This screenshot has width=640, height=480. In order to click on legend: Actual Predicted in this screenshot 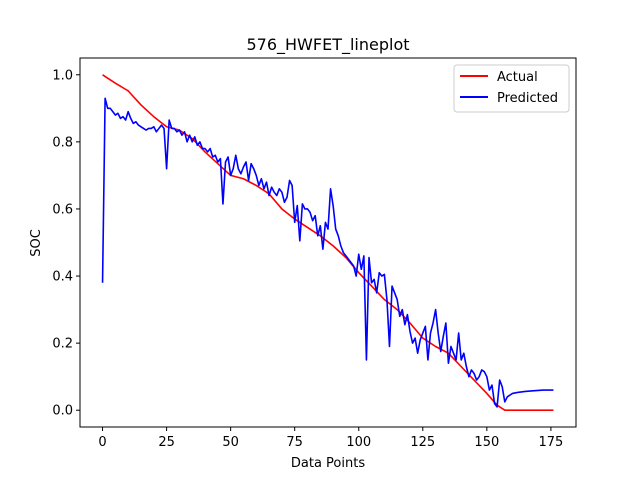, I will do `click(511, 88)`.